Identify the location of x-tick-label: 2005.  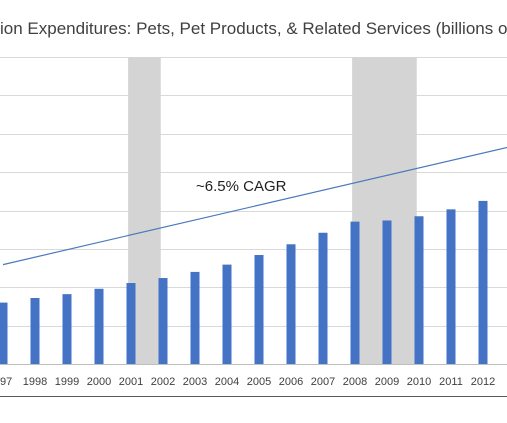
(259, 382).